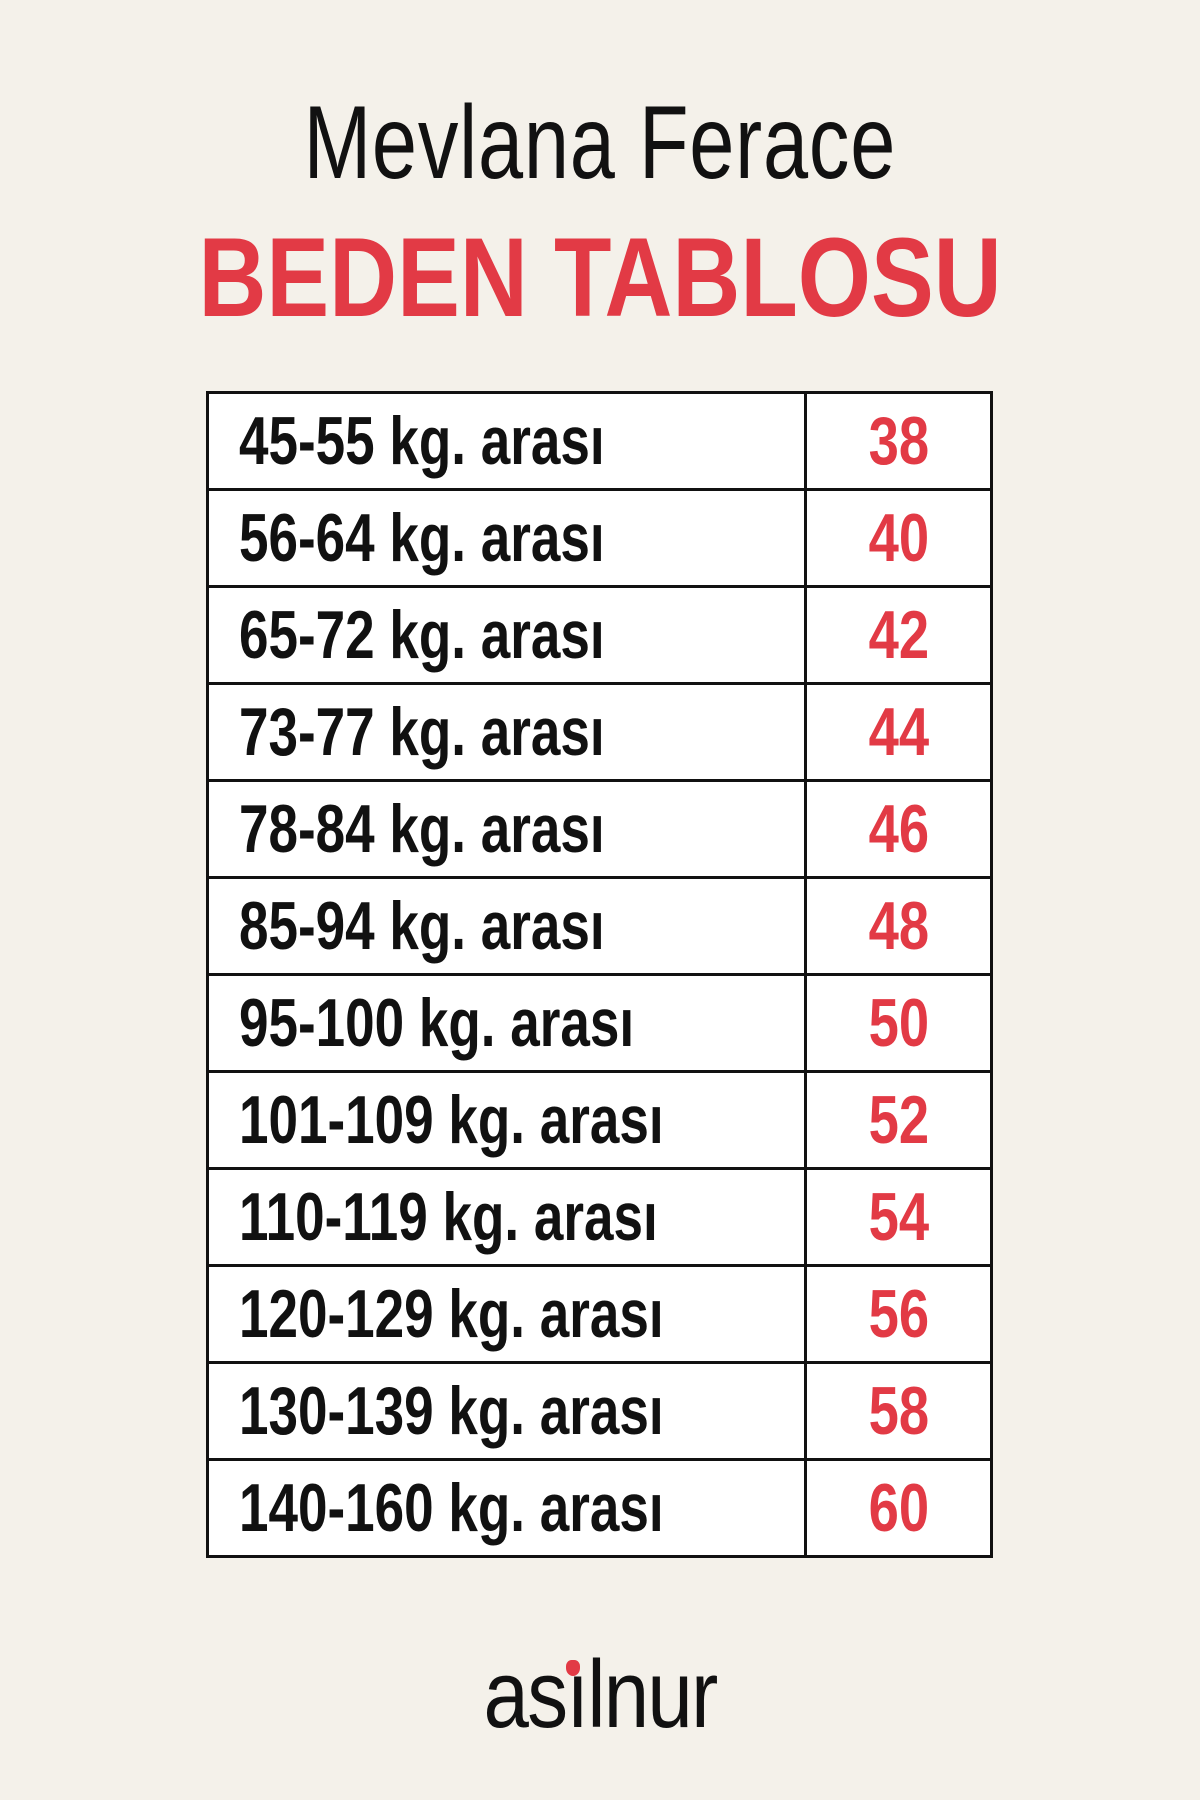  I want to click on size-value: 52, so click(898, 1120).